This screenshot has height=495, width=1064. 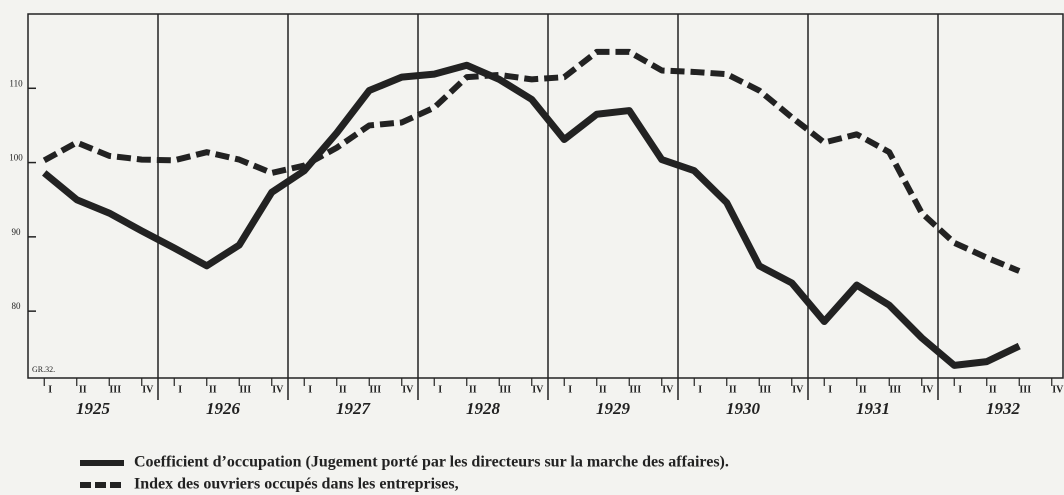 What do you see at coordinates (354, 408) in the screenshot?
I see `year-label: 1927` at bounding box center [354, 408].